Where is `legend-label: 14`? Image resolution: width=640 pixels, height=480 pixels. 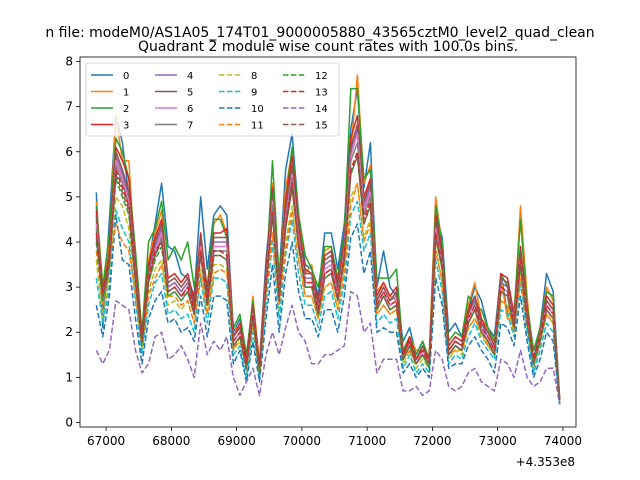
legend-label: 14 is located at coordinates (321, 109).